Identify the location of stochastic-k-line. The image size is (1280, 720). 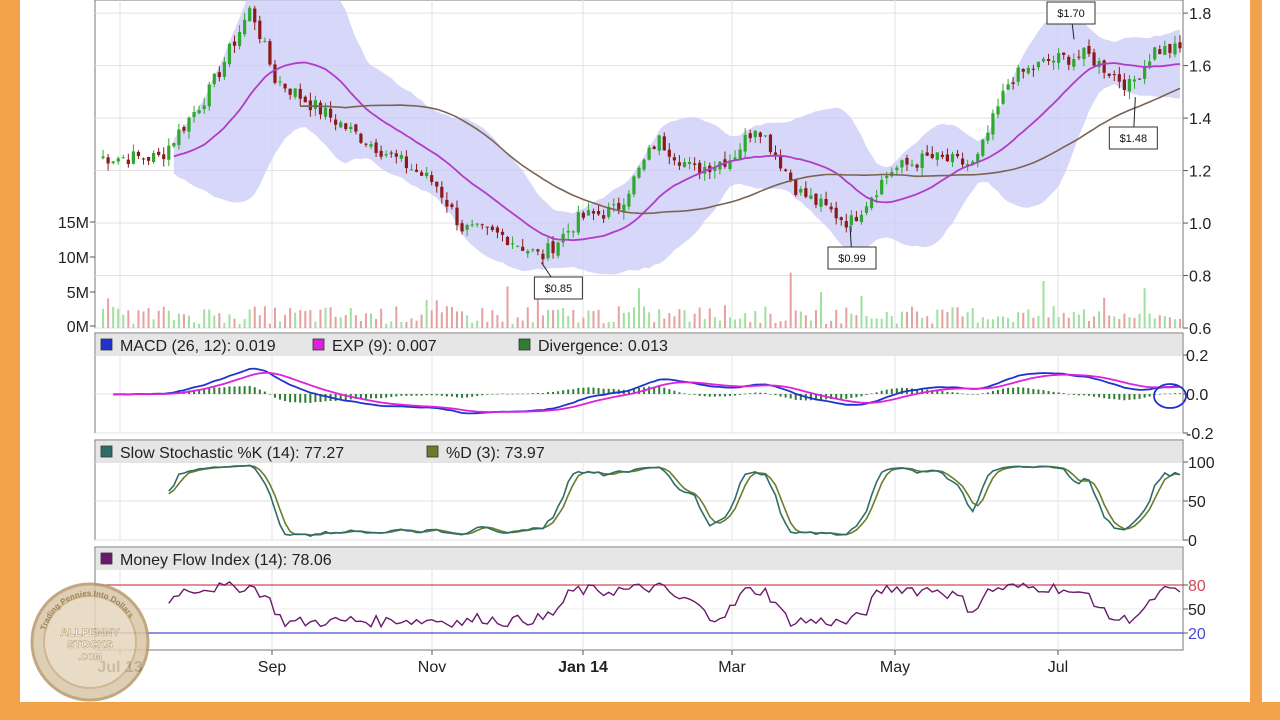
(674, 500).